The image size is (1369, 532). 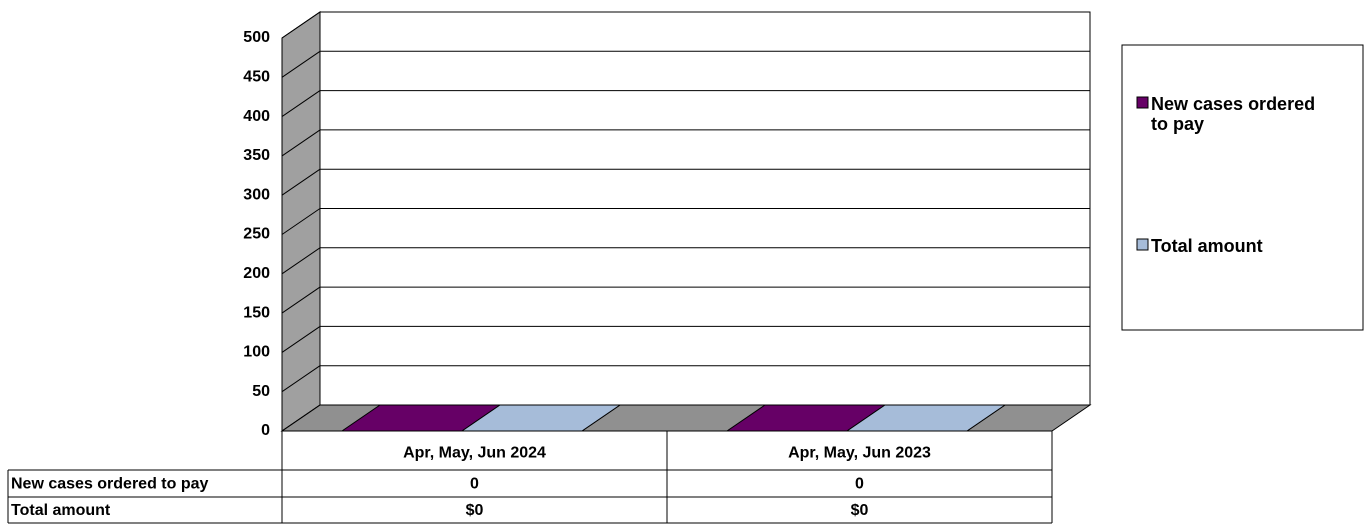 What do you see at coordinates (256, 273) in the screenshot?
I see `y-tick-label: 200` at bounding box center [256, 273].